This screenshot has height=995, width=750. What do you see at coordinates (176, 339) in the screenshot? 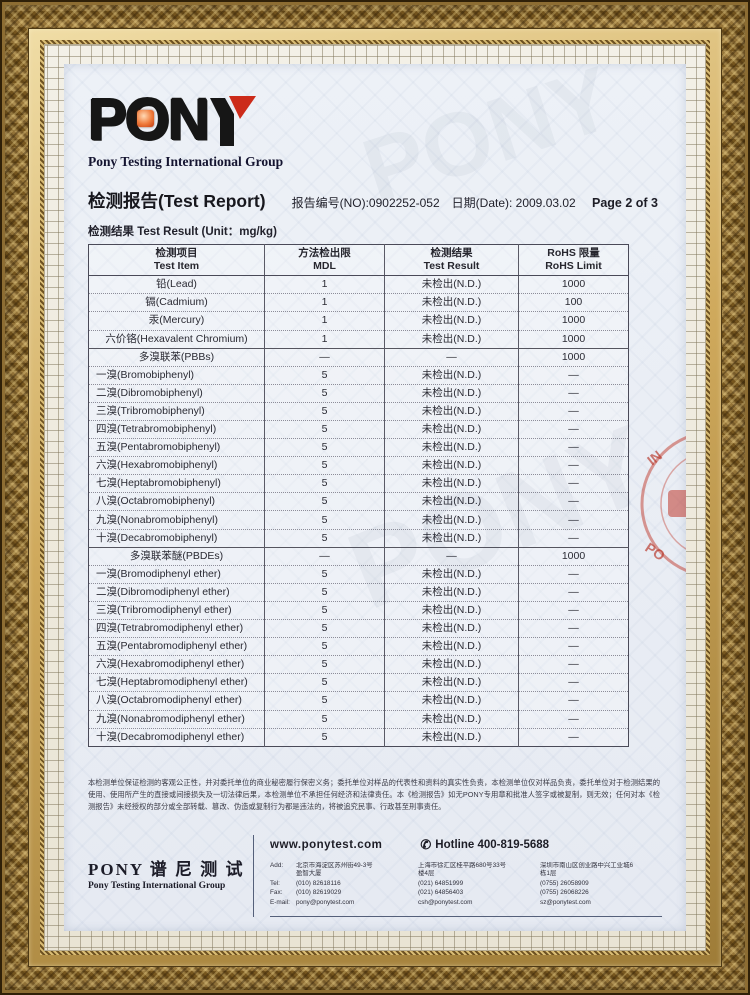
I see `cell-test-item: 六价铬(Hexavalent Chromium)` at bounding box center [176, 339].